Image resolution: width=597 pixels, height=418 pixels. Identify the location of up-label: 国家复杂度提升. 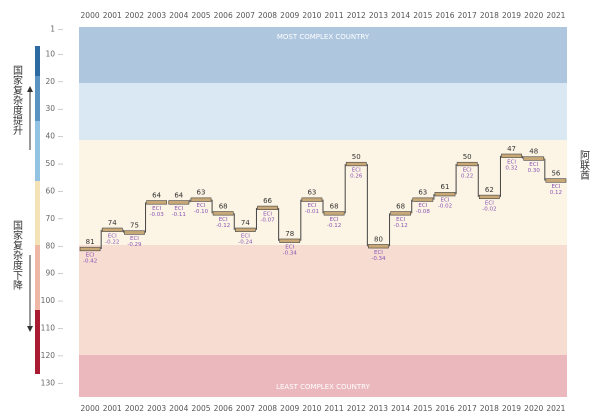
(17, 100).